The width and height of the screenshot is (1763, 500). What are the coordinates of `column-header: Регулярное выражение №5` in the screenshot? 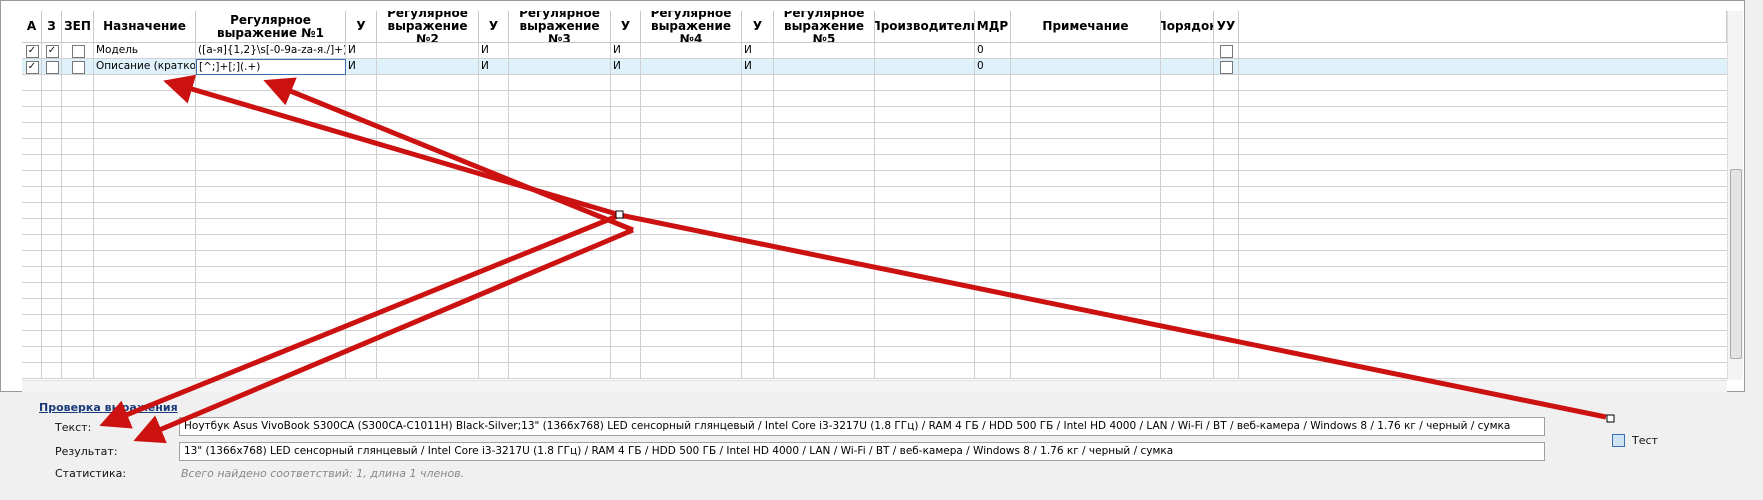 It's located at (824, 27).